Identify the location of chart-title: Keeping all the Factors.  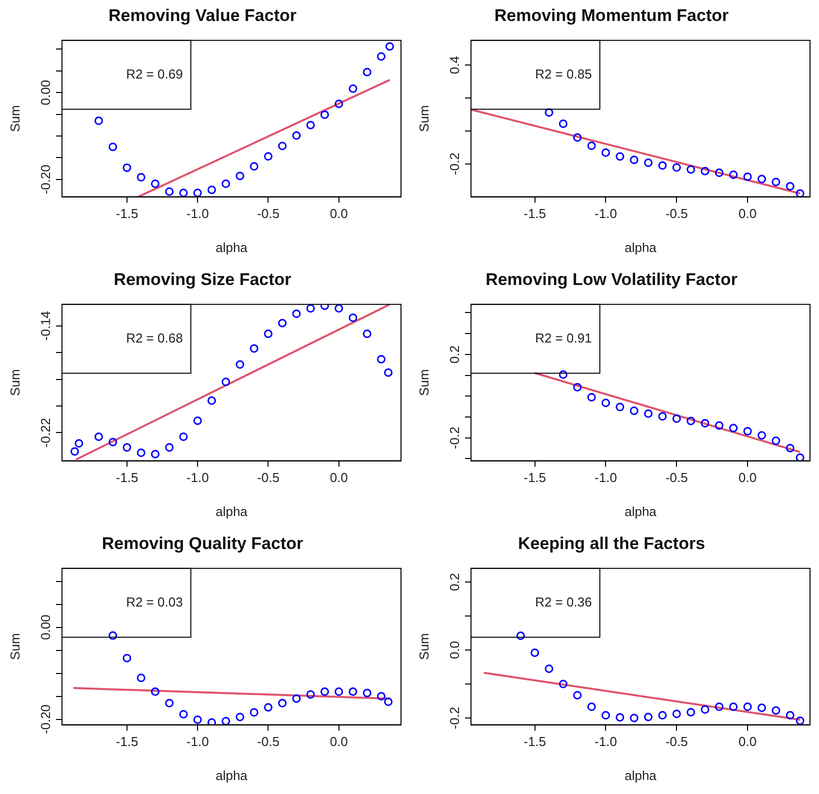
(612, 543).